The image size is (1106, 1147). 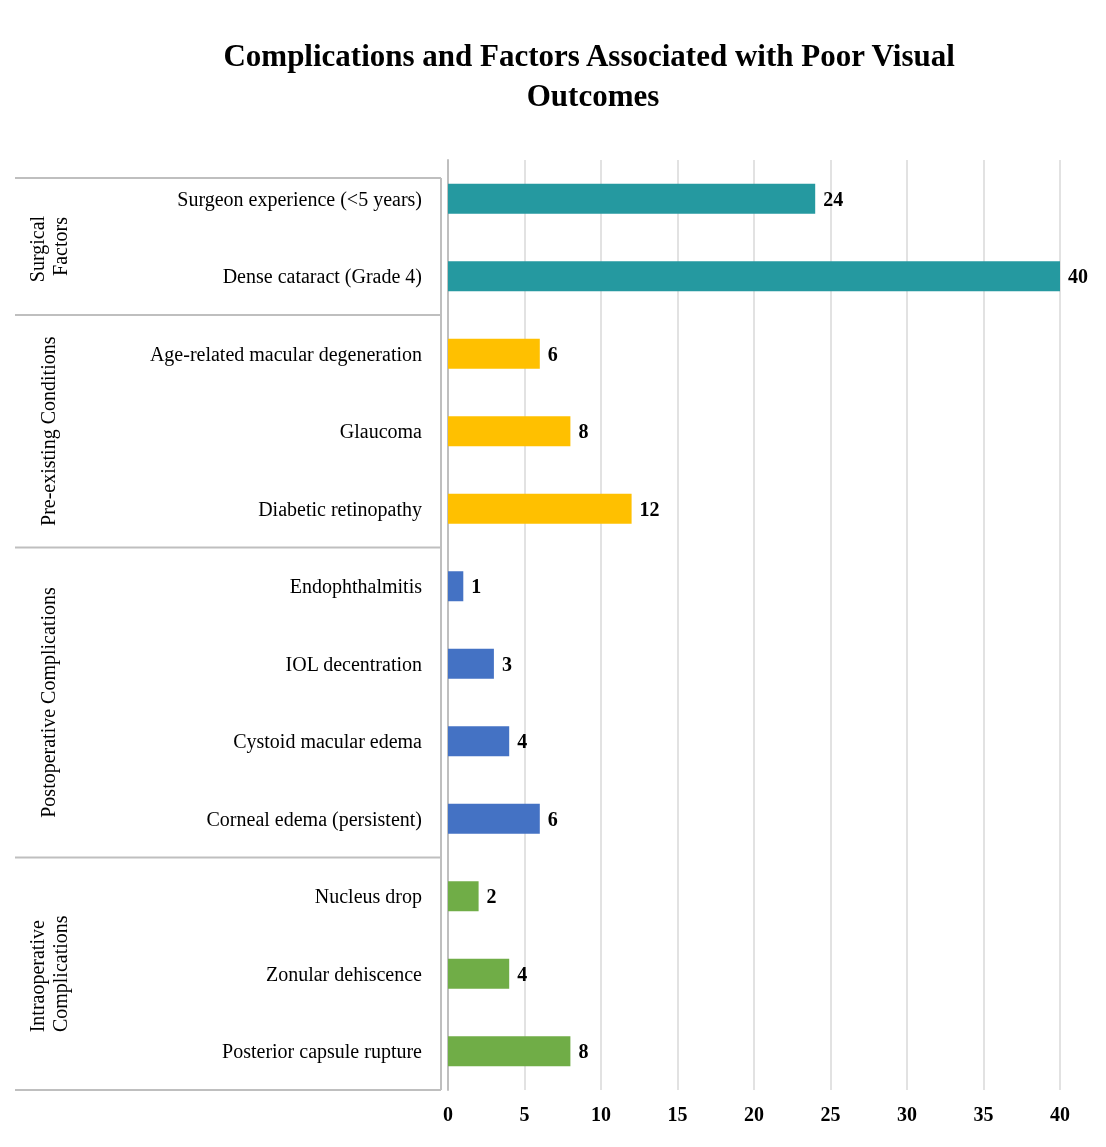 What do you see at coordinates (368, 897) in the screenshot?
I see `y-tick-label: Nucleus drop` at bounding box center [368, 897].